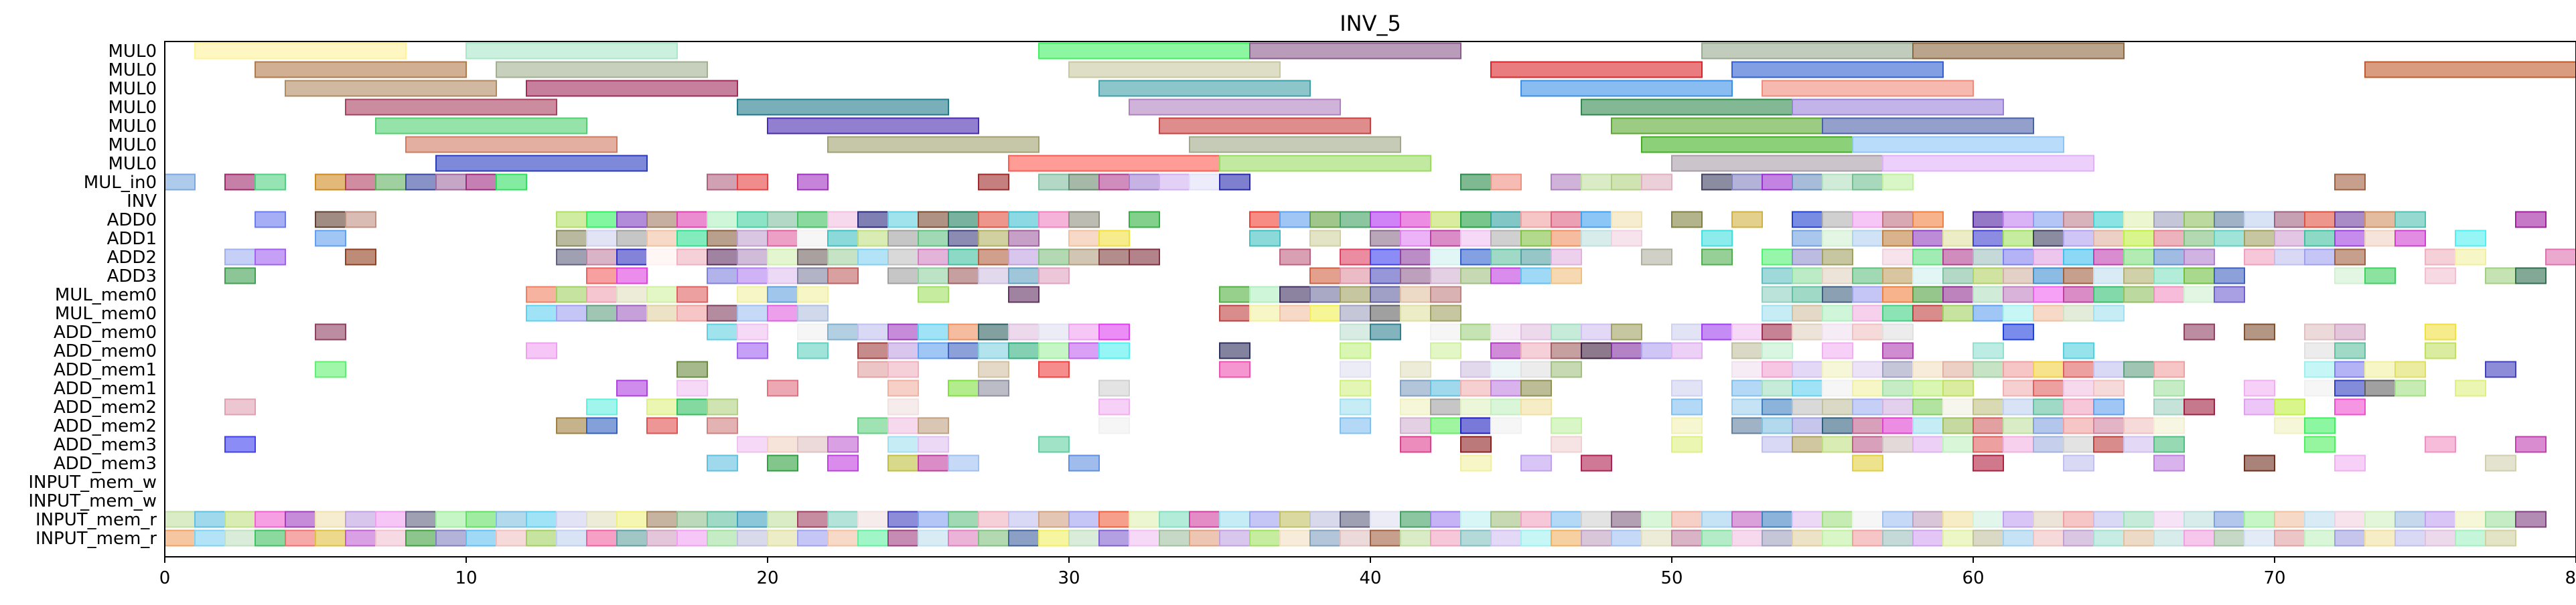 The height and width of the screenshot is (605, 2576). I want to click on x-axis: 0 10 20 30 40 50 60 70 80, so click(1367, 572).